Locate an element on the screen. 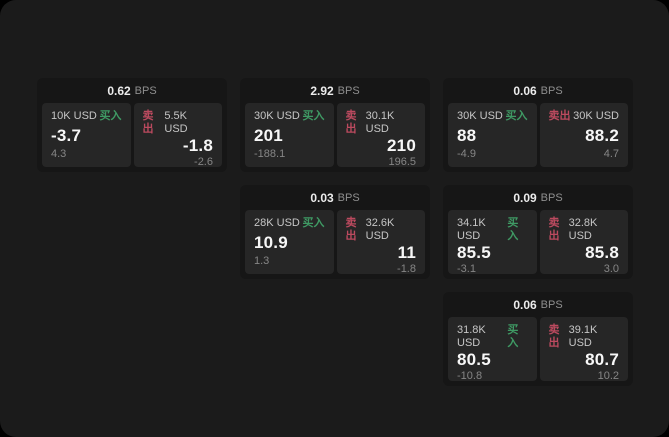 The height and width of the screenshot is (437, 669). bps-value: 0.03 is located at coordinates (322, 197).